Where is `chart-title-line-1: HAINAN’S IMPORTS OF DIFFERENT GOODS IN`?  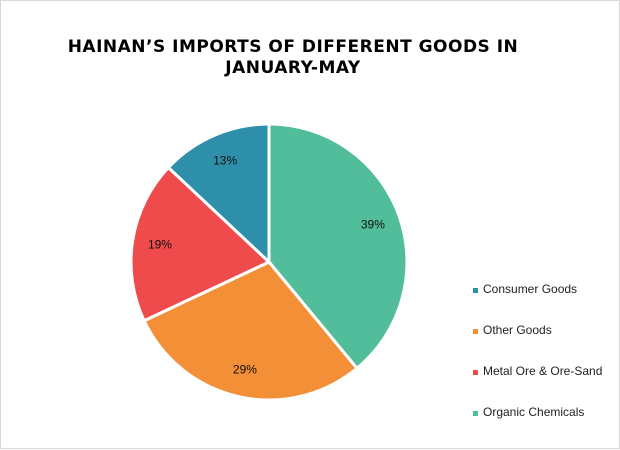
chart-title-line-1: HAINAN’S IMPORTS OF DIFFERENT GOODS IN is located at coordinates (293, 47).